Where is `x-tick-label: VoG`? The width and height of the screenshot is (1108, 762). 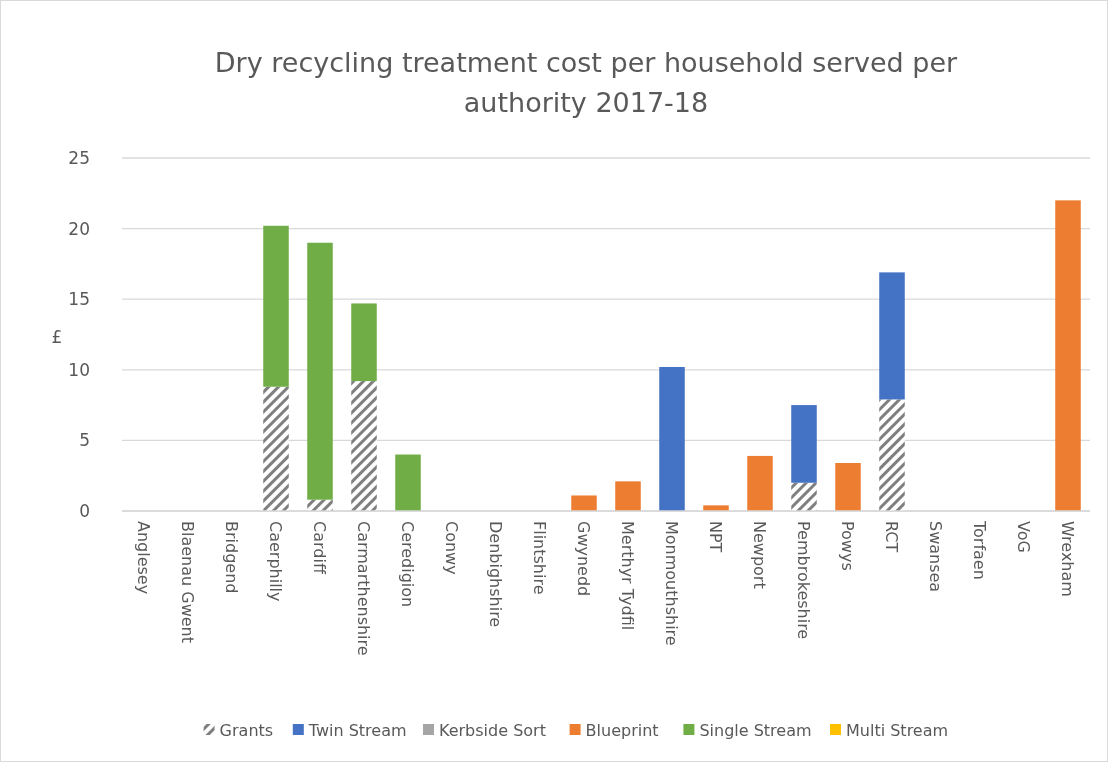
x-tick-label: VoG is located at coordinates (1024, 537).